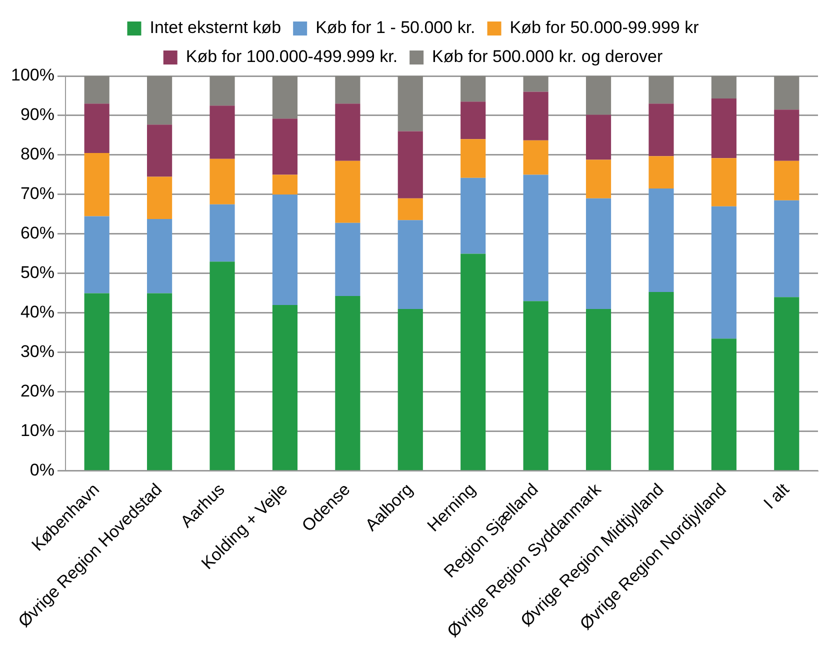 The image size is (836, 653). What do you see at coordinates (396, 28) in the screenshot?
I see `legend-label: Køb for 1 - 50.000 kr.` at bounding box center [396, 28].